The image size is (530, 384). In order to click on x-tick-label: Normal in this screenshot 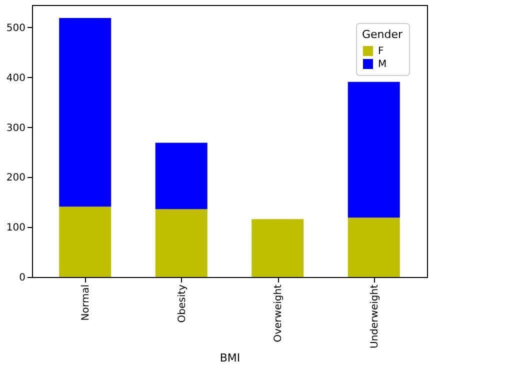, I will do `click(86, 302)`.